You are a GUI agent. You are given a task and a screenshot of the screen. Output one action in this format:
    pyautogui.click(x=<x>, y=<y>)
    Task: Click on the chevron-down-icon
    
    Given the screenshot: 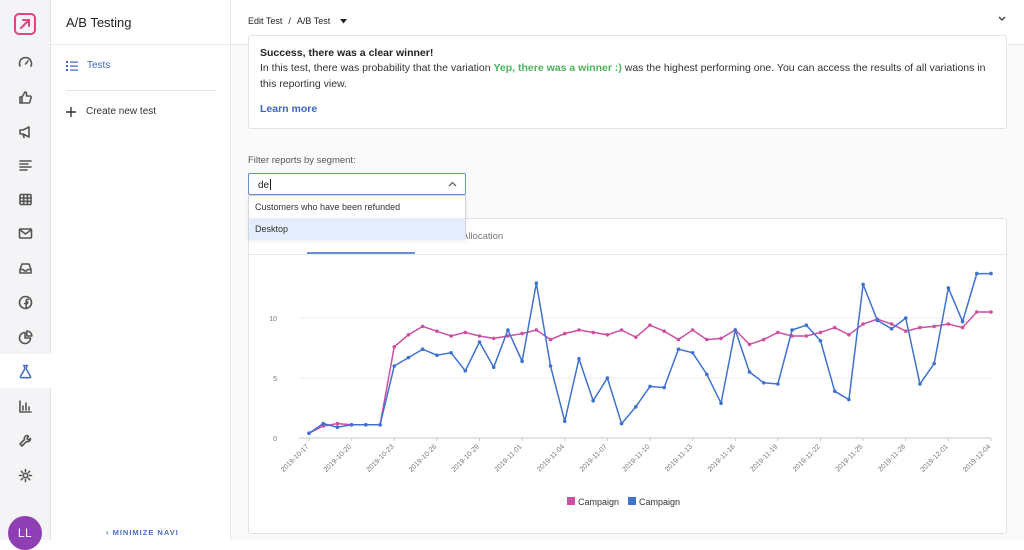 What is the action you would take?
    pyautogui.click(x=1002, y=19)
    